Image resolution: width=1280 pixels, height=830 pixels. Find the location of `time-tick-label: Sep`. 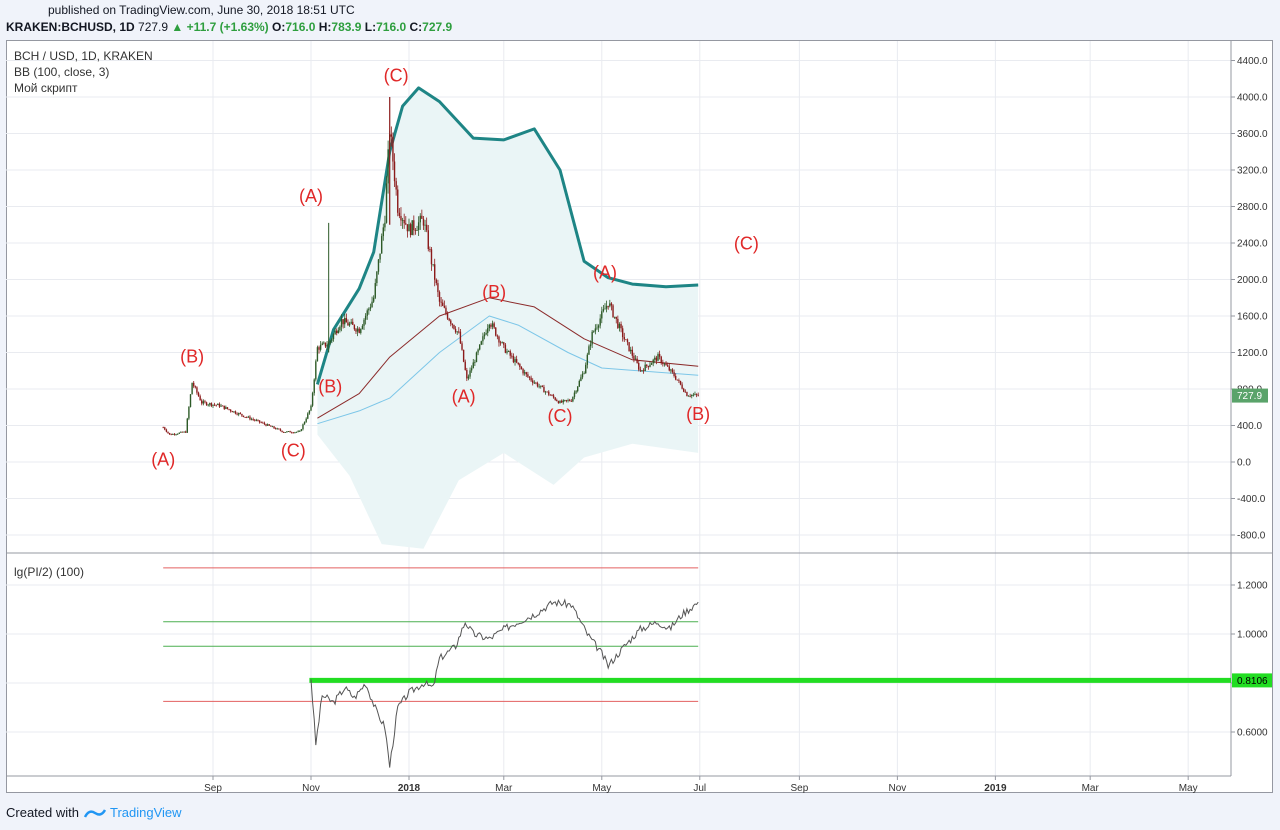

time-tick-label: Sep is located at coordinates (213, 788).